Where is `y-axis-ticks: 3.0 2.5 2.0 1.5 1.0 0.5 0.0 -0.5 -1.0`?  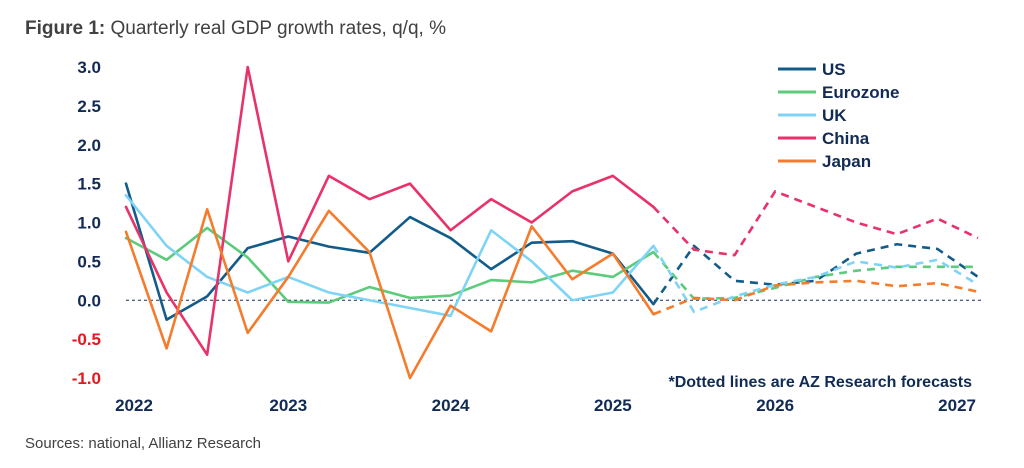
y-axis-ticks: 3.0 2.5 2.0 1.5 1.0 0.5 0.0 -0.5 -1.0 is located at coordinates (86, 223).